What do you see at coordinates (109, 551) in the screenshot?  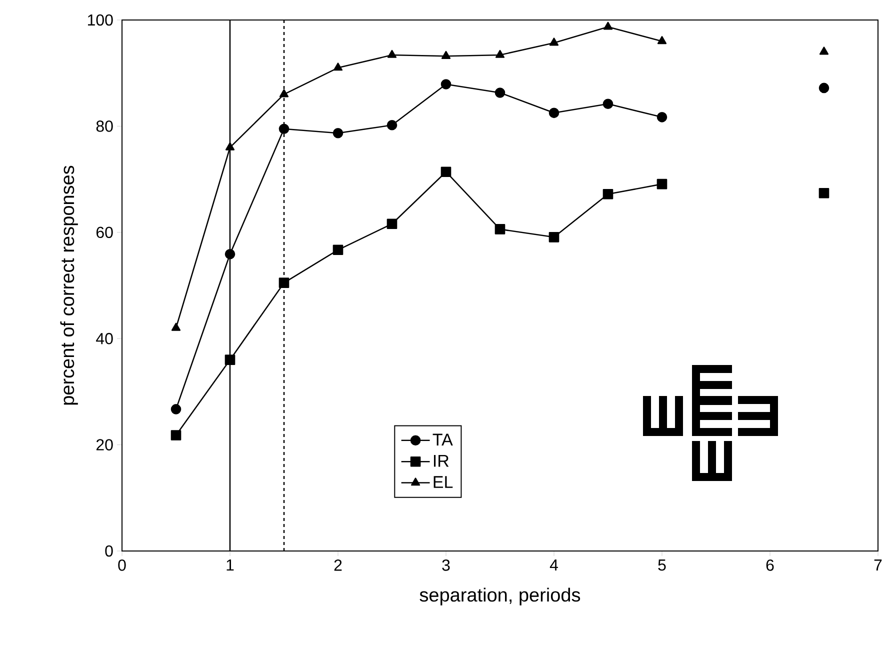 I see `y-tick-label: 0` at bounding box center [109, 551].